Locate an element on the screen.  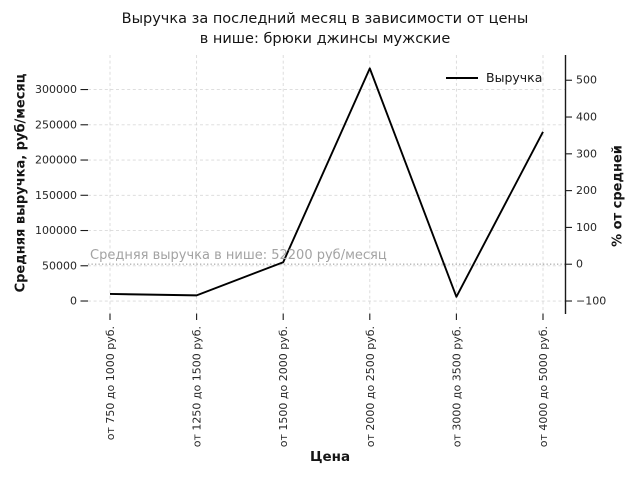
right-tick-label: 300 is located at coordinates (586, 153).